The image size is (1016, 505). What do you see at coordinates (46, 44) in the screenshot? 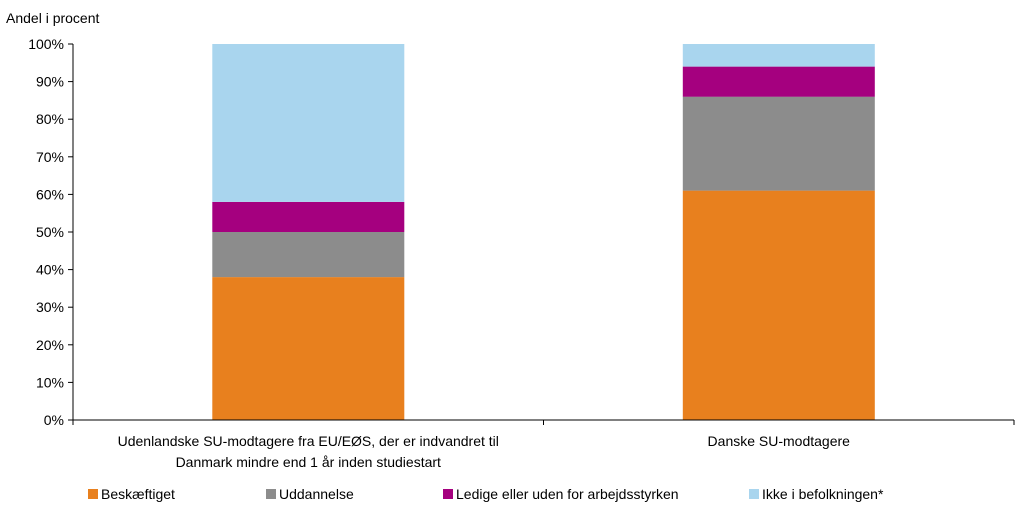
I see `y-tick-label: 100%` at bounding box center [46, 44].